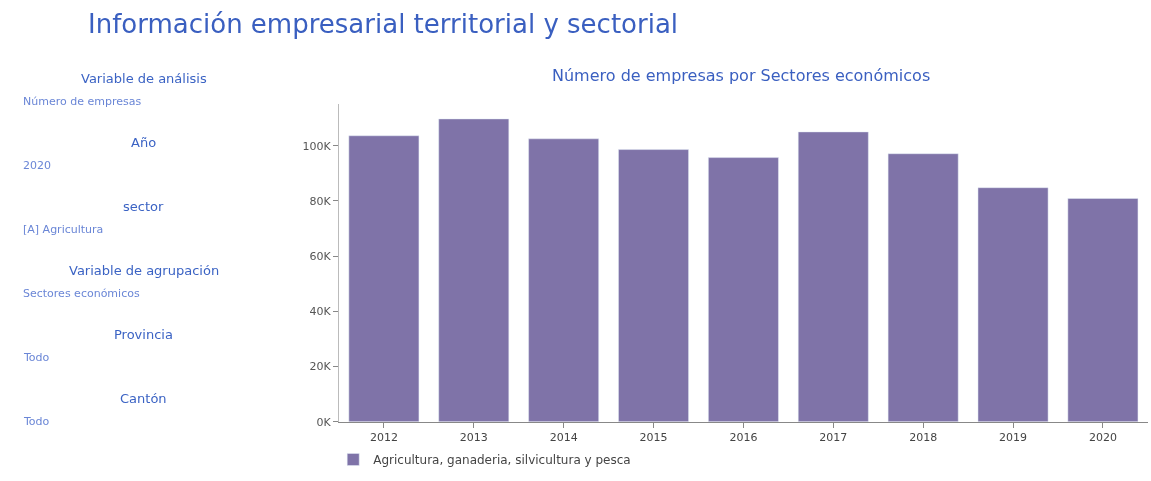  Describe the element at coordinates (37, 165) in the screenshot. I see `text: 2020` at that location.